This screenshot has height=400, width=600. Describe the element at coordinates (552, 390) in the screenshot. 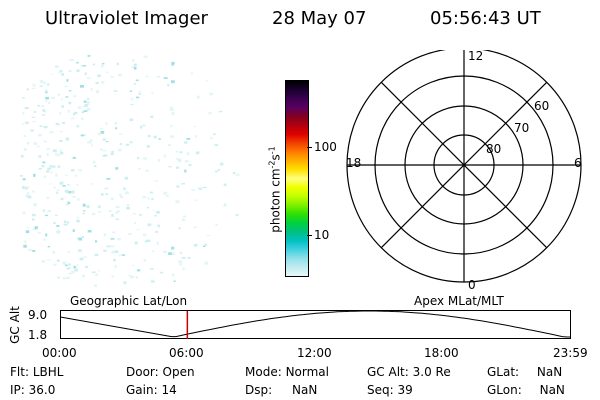

I see `glon-value: NaN` at that location.